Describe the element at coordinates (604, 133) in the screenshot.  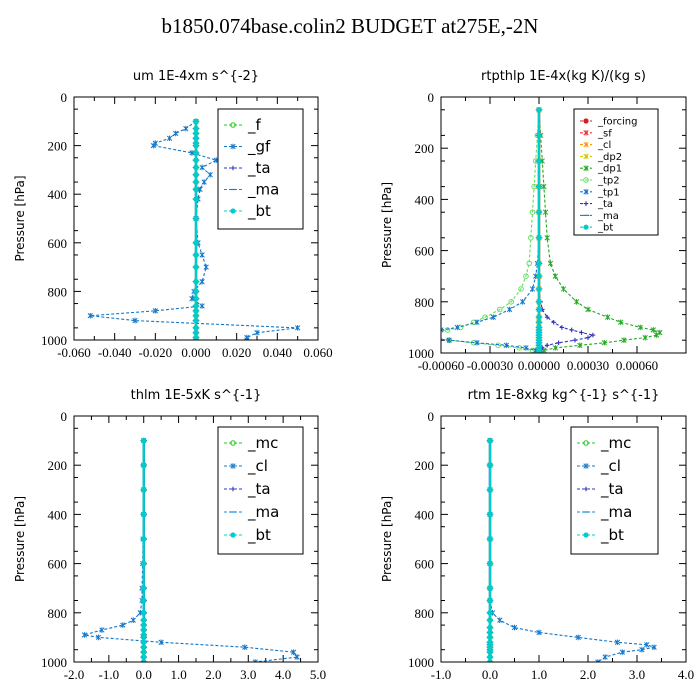
I see `legend-label: _sf` at that location.